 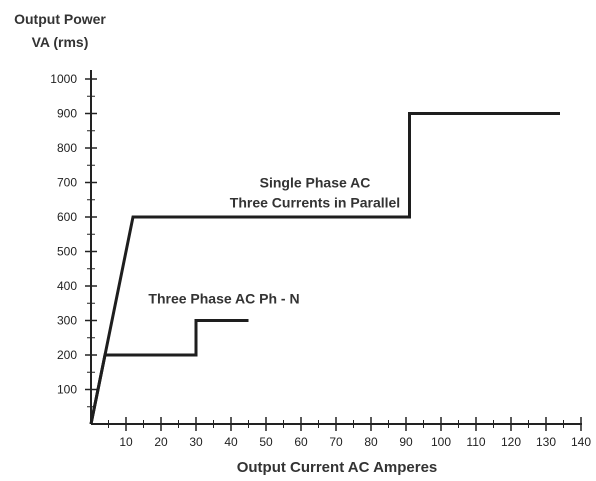 What do you see at coordinates (406, 442) in the screenshot?
I see `x-tick-label: 90` at bounding box center [406, 442].